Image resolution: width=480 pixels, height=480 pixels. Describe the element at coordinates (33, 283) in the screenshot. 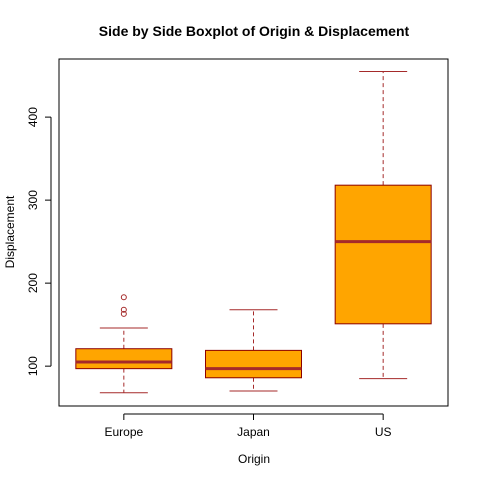

I see `y-tick-label-200: 200` at that location.